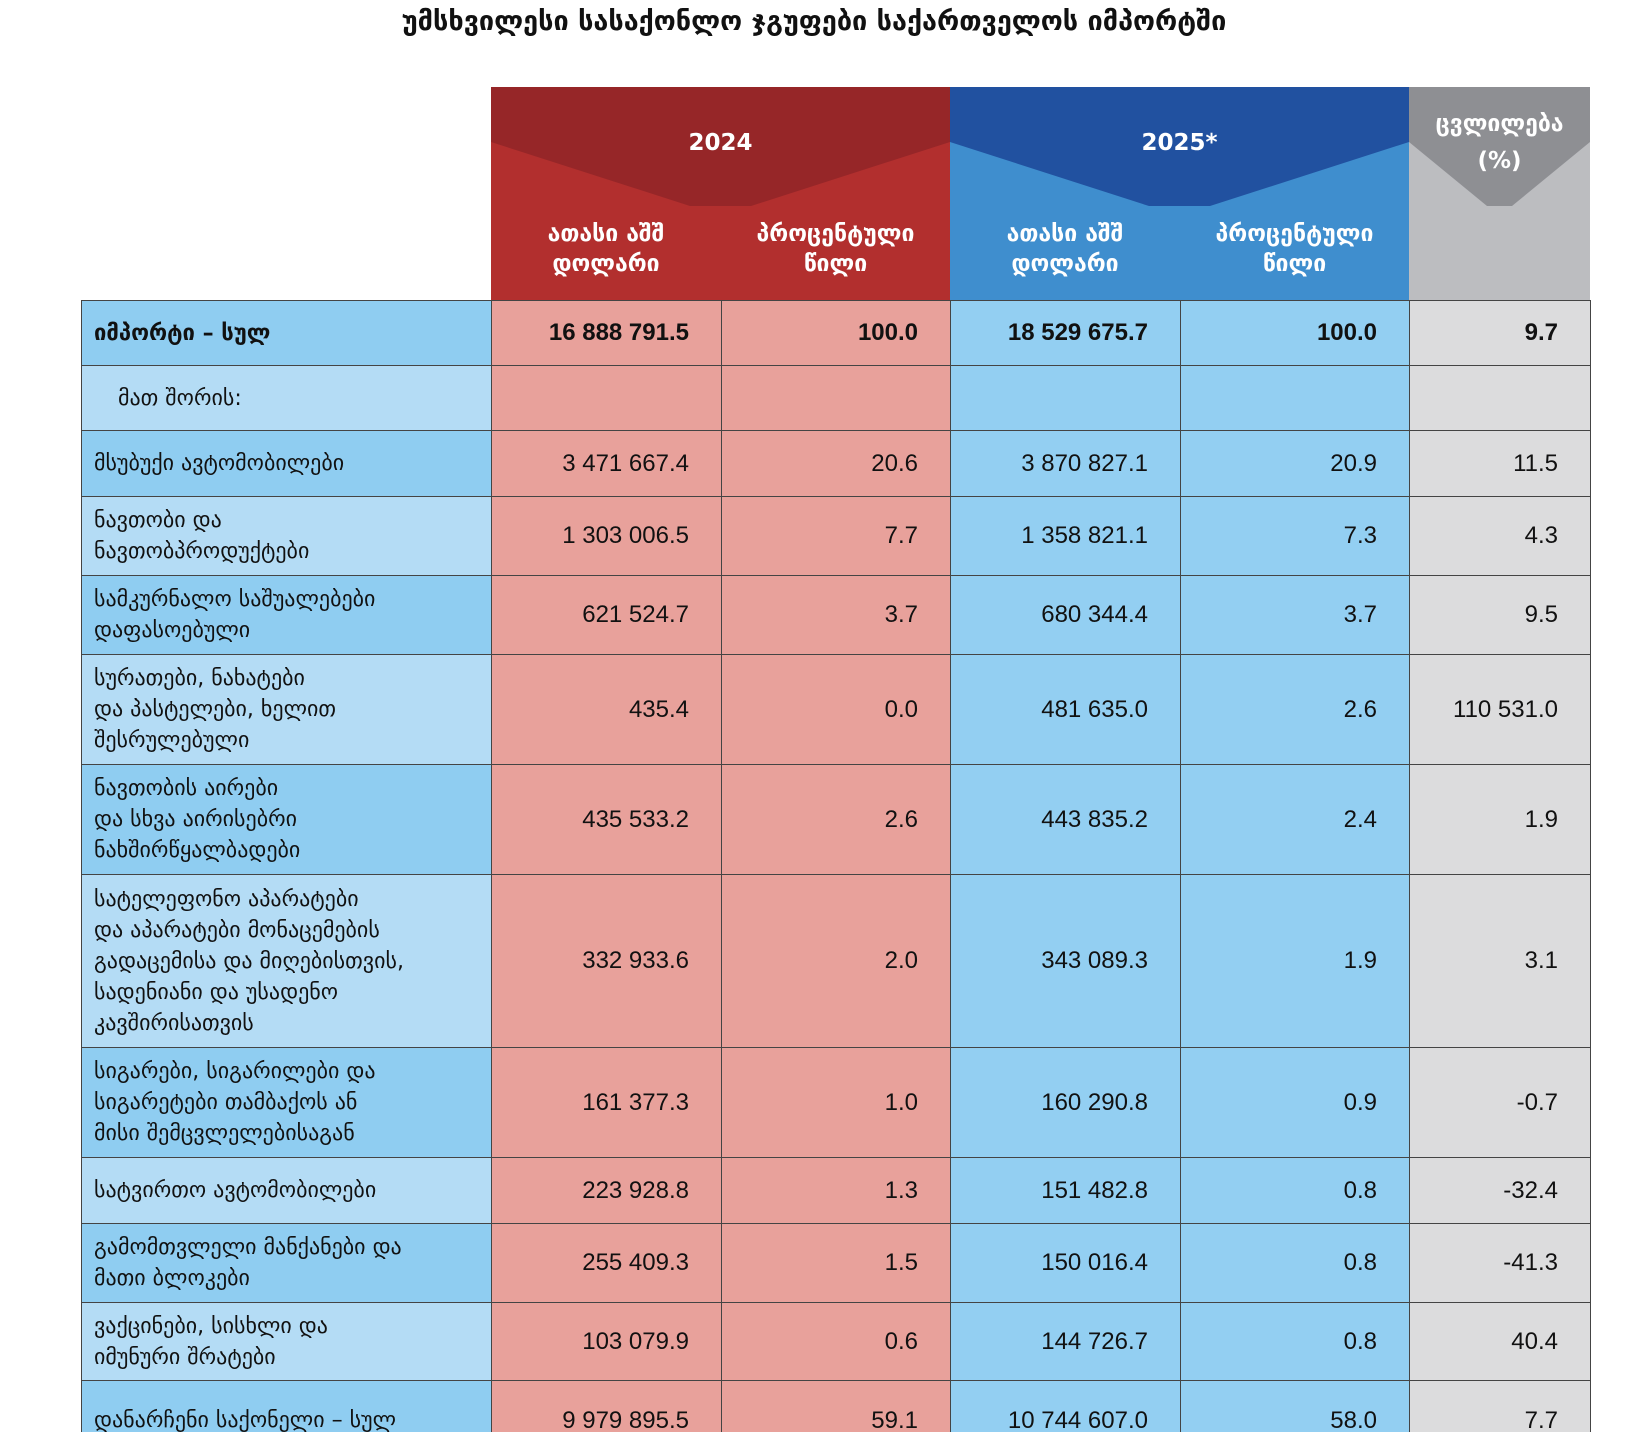 The width and height of the screenshot is (1628, 1432). Describe the element at coordinates (1065, 463) in the screenshot. I see `table-cell: 3 870 827.1` at that location.